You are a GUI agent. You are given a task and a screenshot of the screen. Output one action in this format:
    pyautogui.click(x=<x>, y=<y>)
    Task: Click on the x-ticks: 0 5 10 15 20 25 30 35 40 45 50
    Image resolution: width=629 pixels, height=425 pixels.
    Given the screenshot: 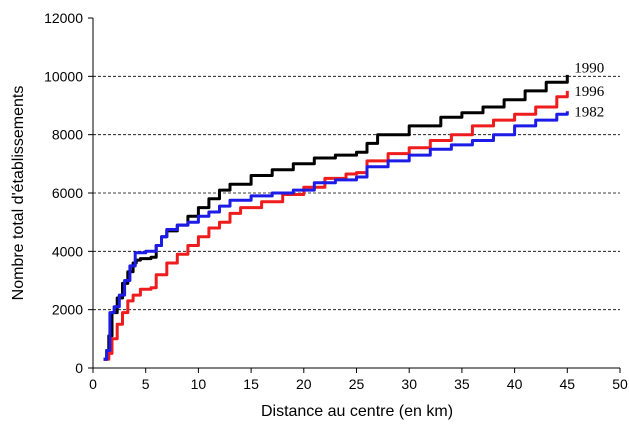 What is the action you would take?
    pyautogui.click(x=358, y=380)
    